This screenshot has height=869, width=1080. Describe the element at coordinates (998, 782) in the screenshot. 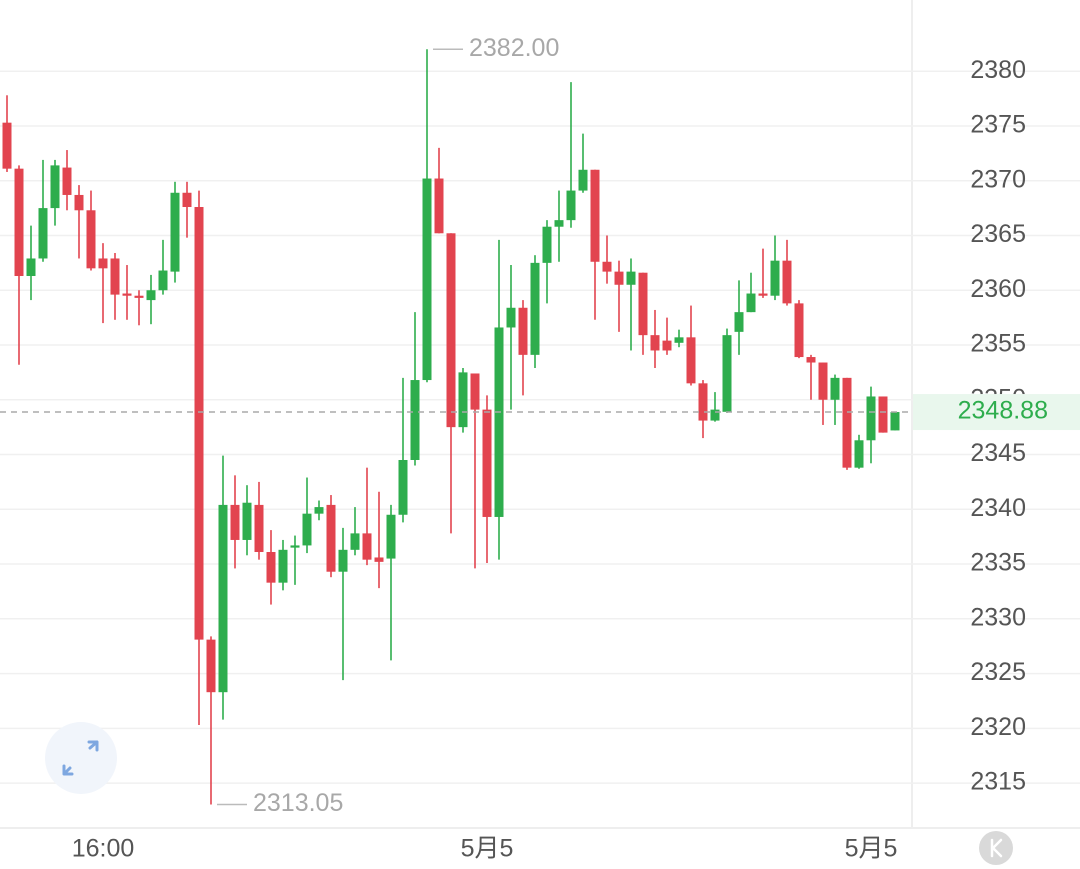

I see `y-tick-label: 2315` at that location.